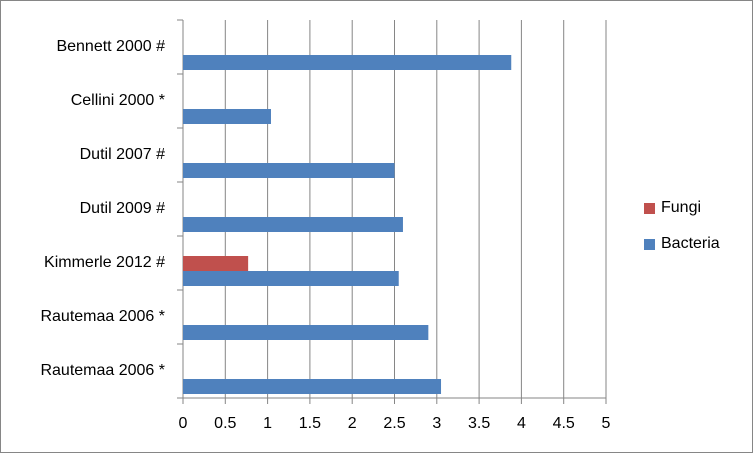 The width and height of the screenshot is (754, 454). What do you see at coordinates (681, 207) in the screenshot?
I see `legend-label: Fungi` at bounding box center [681, 207].